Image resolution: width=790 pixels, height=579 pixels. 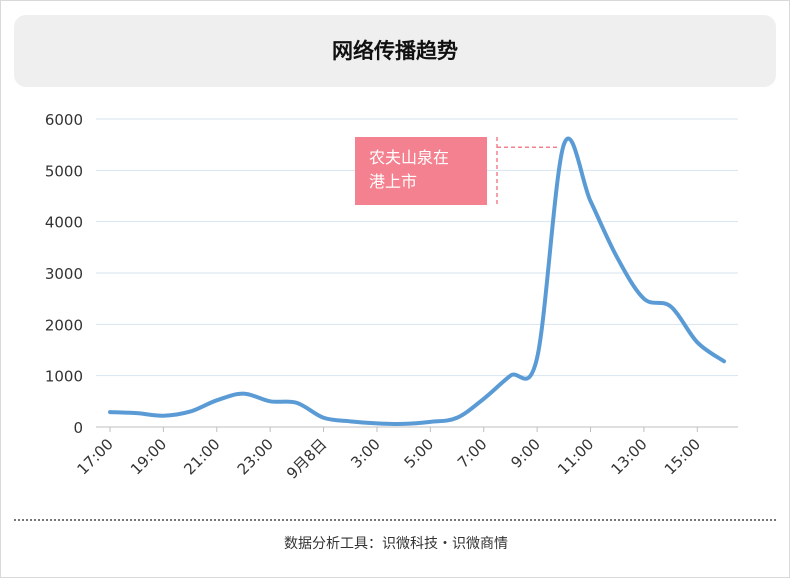 I want to click on x-tick-label: 17:00, so click(x=95, y=456).